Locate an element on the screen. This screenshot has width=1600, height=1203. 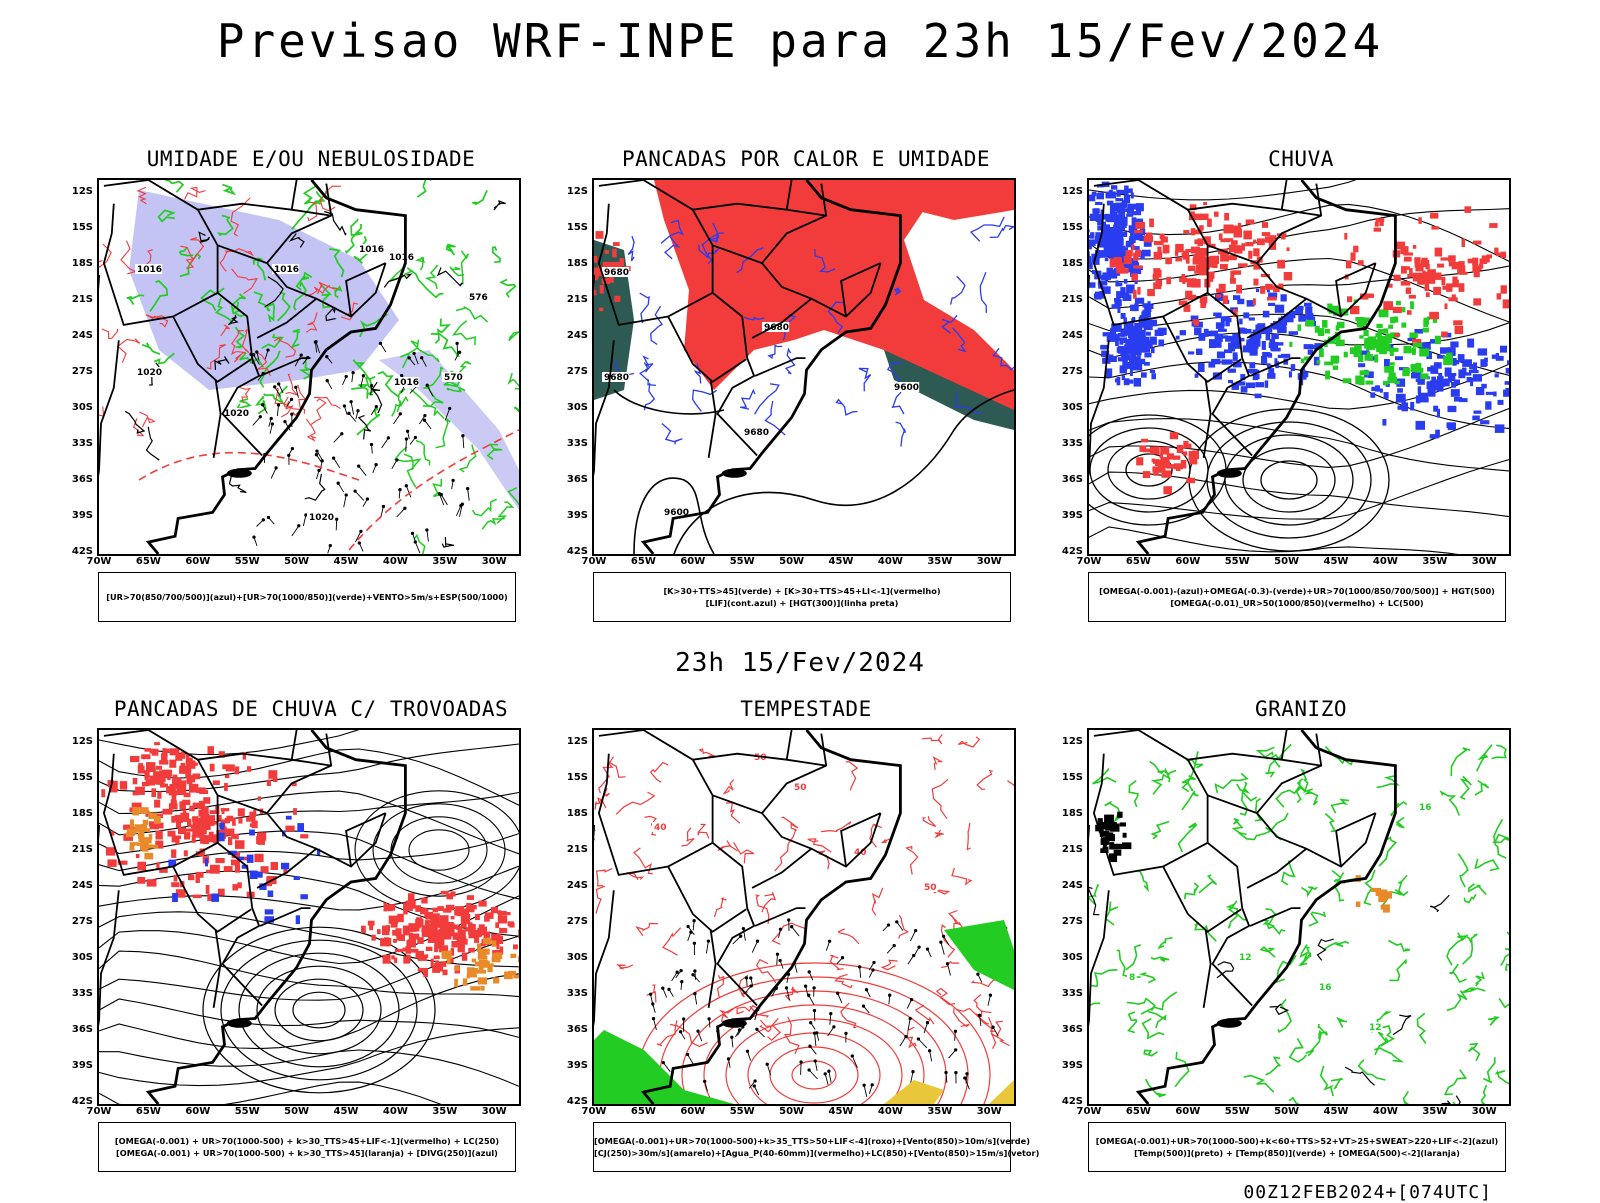
map-panel is located at coordinates (309, 917).